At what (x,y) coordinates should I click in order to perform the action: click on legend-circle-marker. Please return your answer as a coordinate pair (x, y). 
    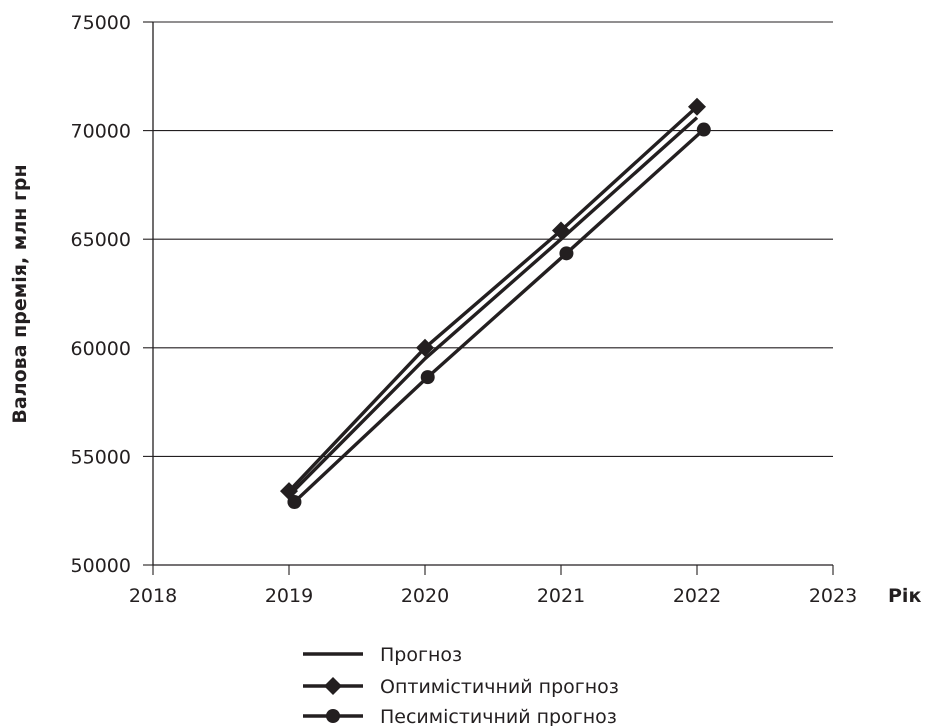
    Looking at the image, I should click on (333, 716).